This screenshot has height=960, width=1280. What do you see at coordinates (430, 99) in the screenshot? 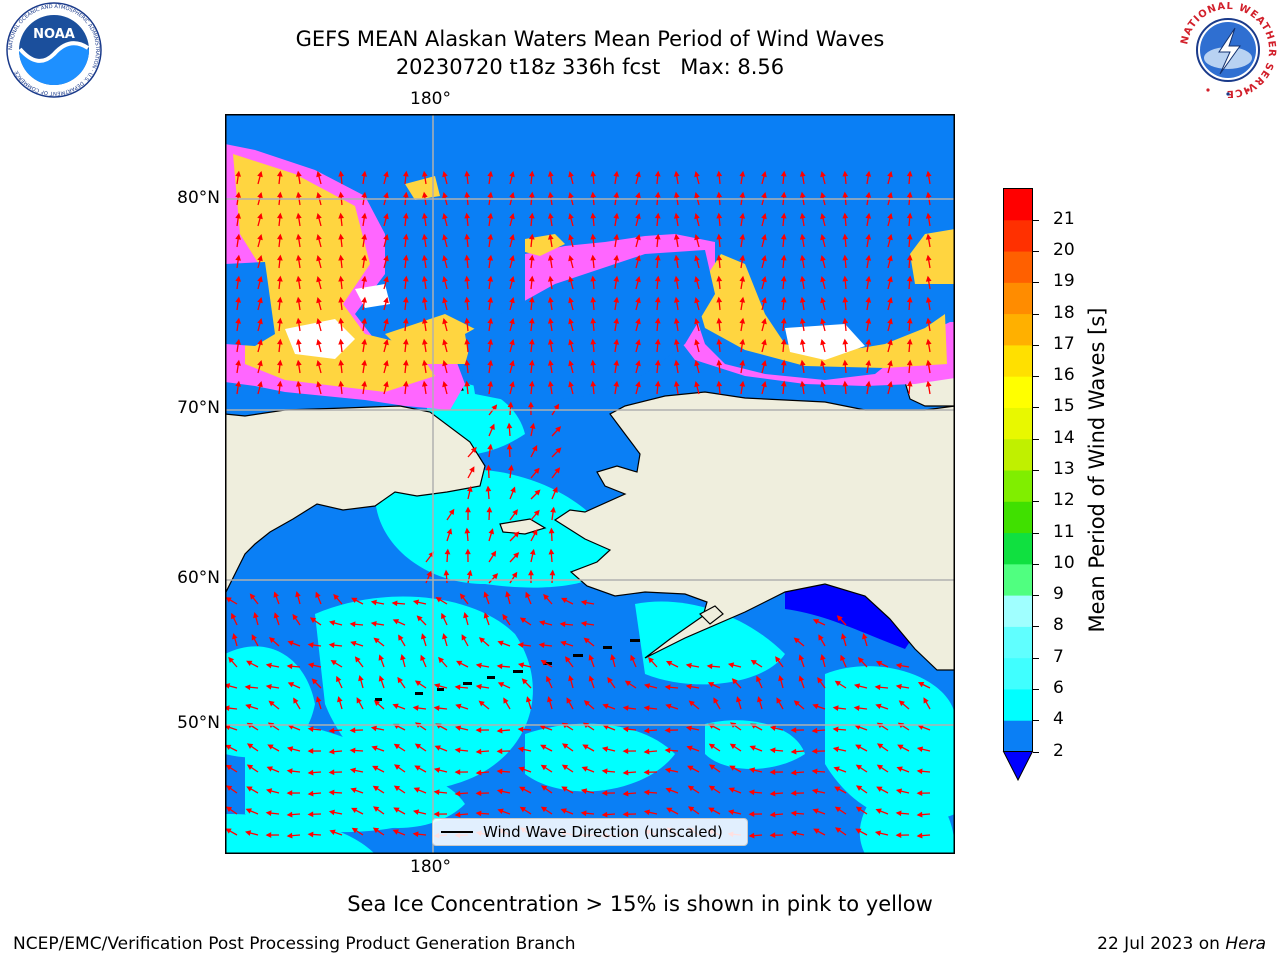
I see `lon-label-top: 180°` at bounding box center [430, 99].